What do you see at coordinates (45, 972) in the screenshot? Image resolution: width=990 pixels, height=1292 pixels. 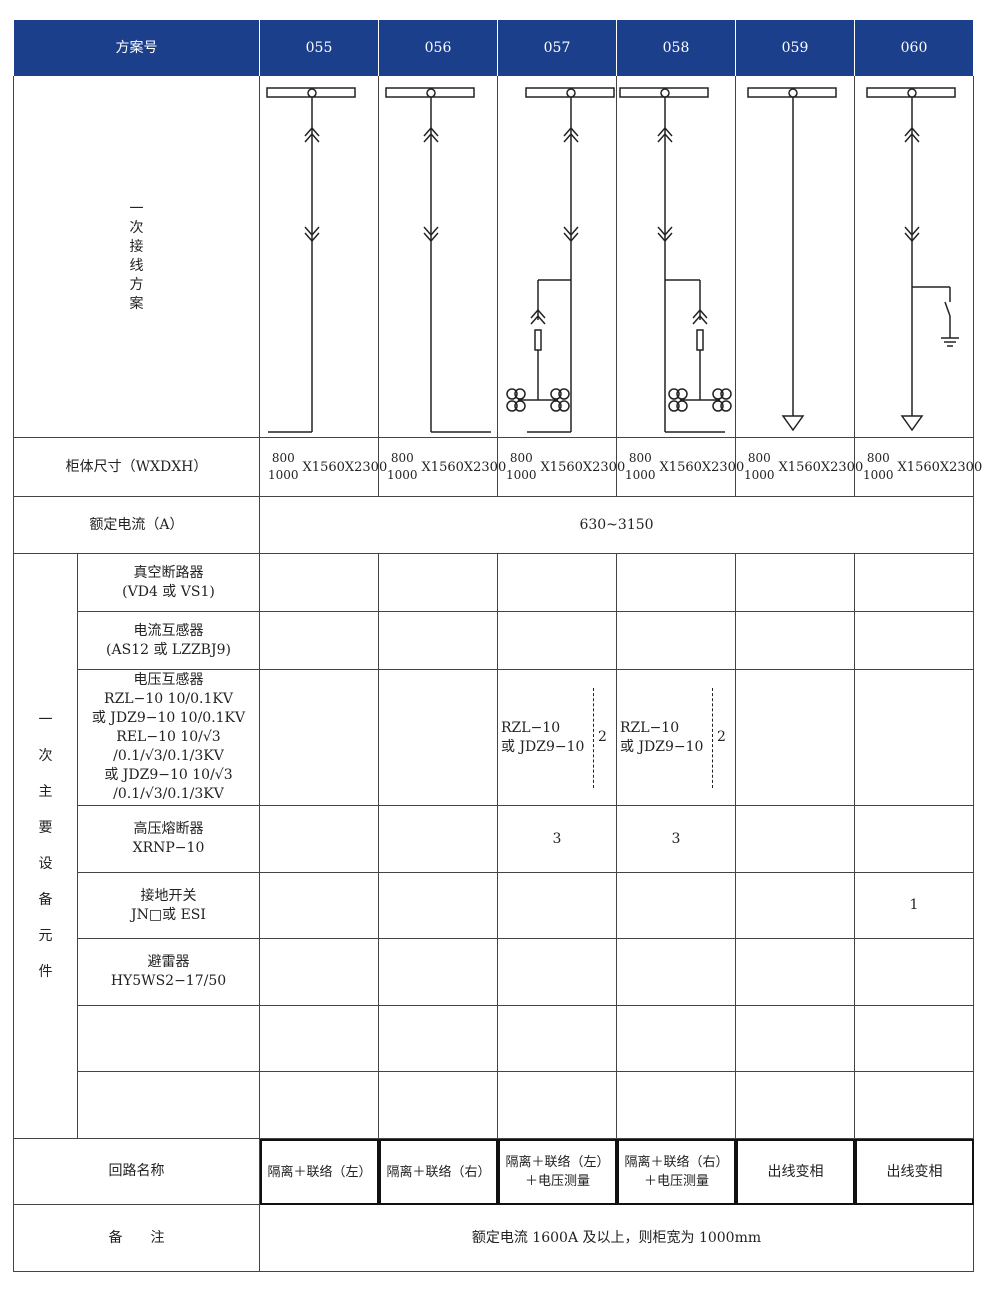 I see `label-char: 件` at bounding box center [45, 972].